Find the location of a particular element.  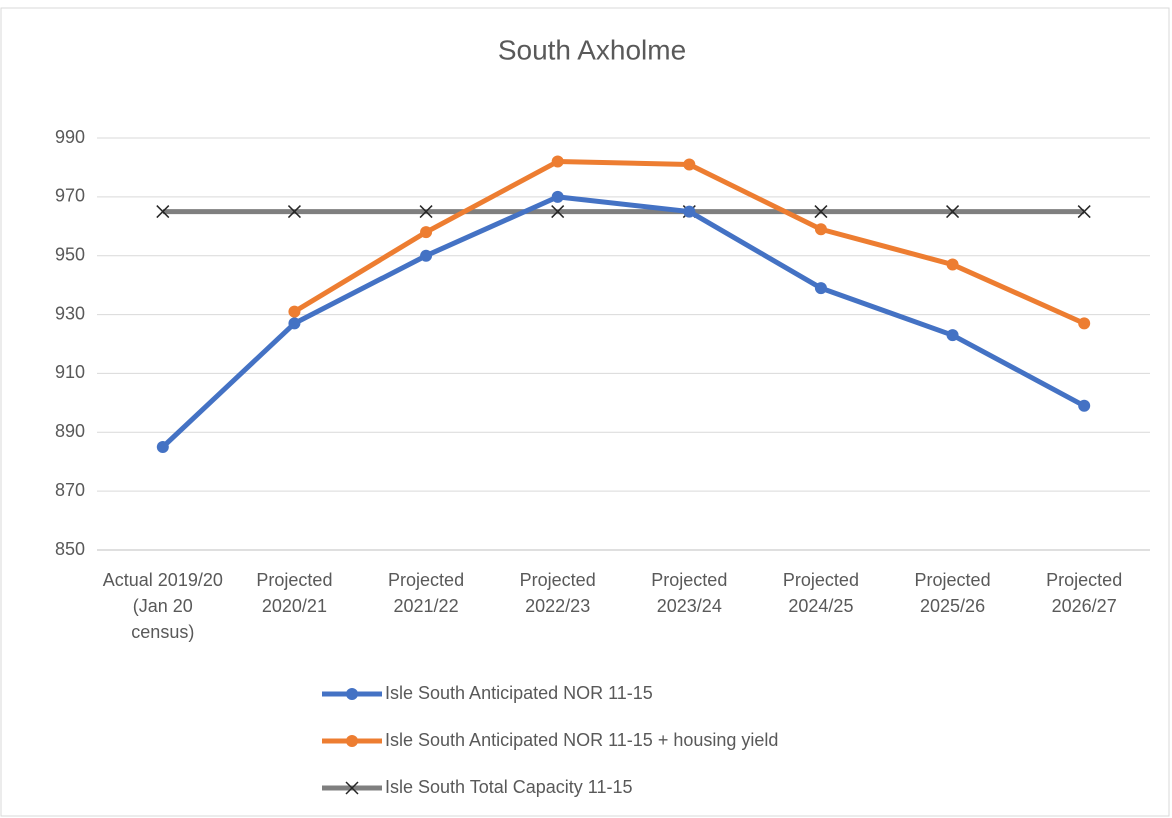

y-tick-label: 970 is located at coordinates (70, 196).